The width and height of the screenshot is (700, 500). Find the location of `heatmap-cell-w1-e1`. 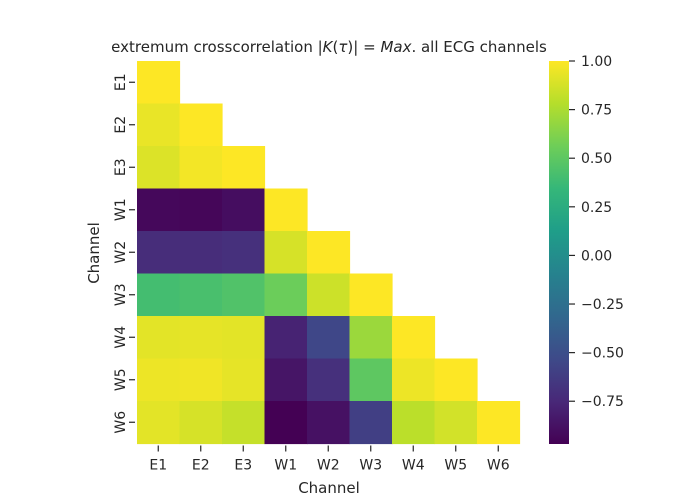

heatmap-cell-w1-e1 is located at coordinates (159, 210).